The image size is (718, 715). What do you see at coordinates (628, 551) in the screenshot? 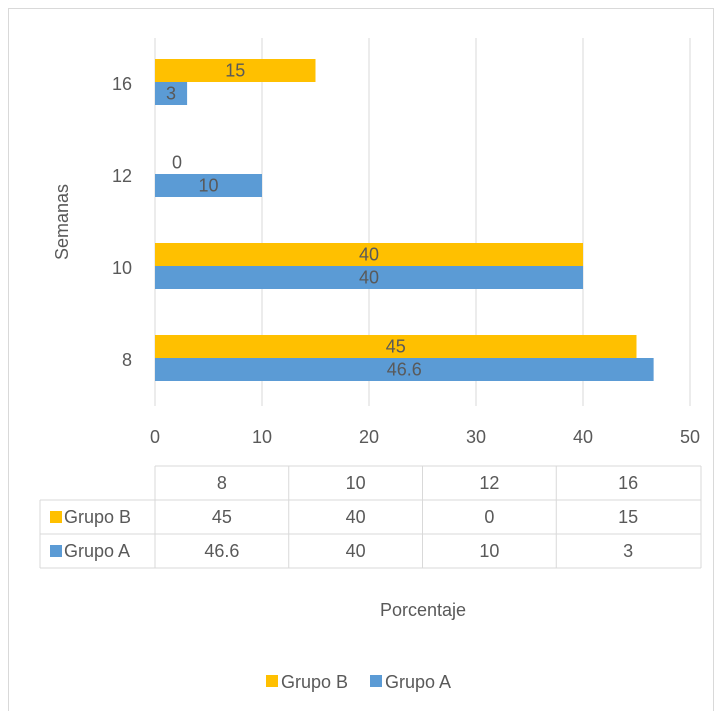
I see `table-cell: 3` at bounding box center [628, 551].